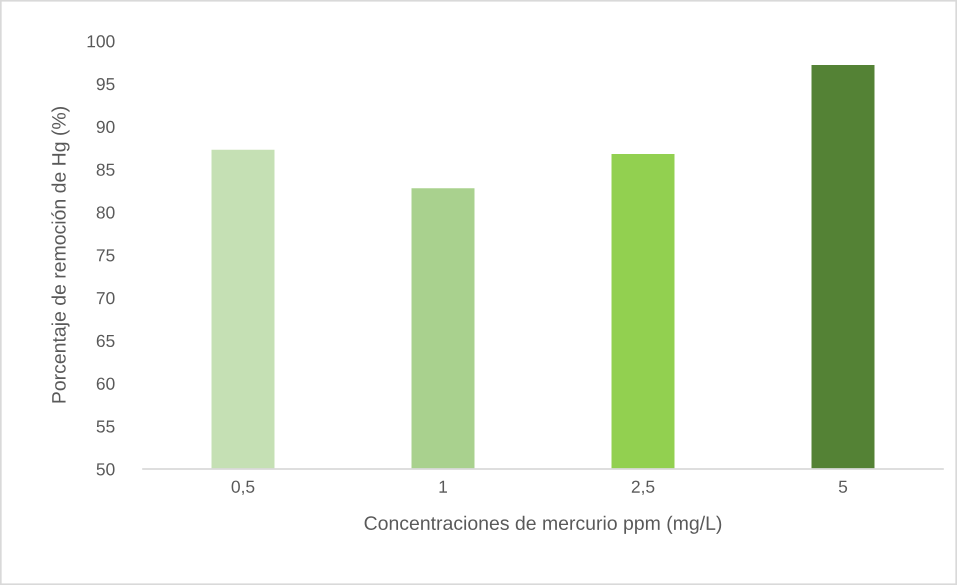 This screenshot has height=585, width=957. Describe the element at coordinates (843, 486) in the screenshot. I see `x-tick-label: 5` at that location.